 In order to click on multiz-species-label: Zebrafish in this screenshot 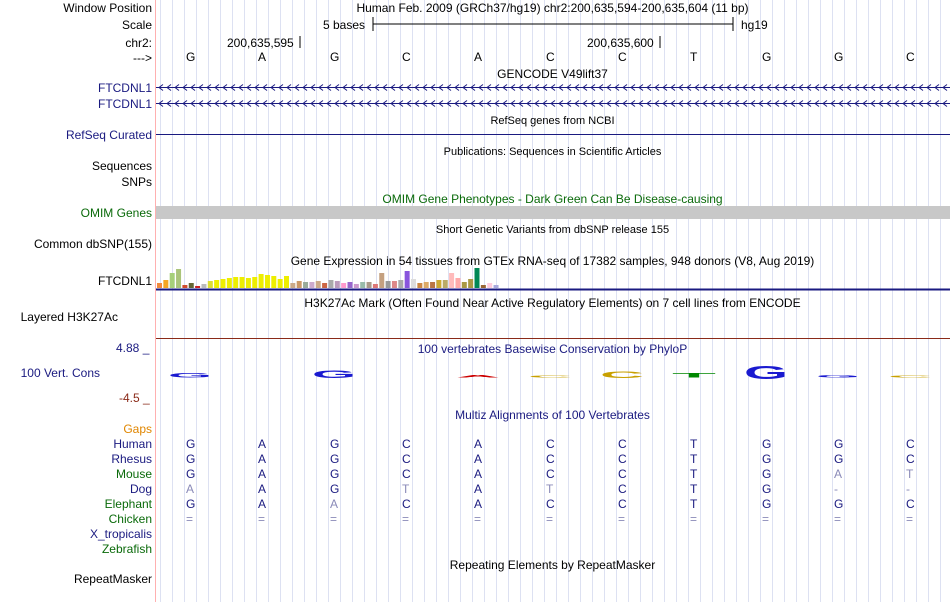, I will do `click(126, 549)`.